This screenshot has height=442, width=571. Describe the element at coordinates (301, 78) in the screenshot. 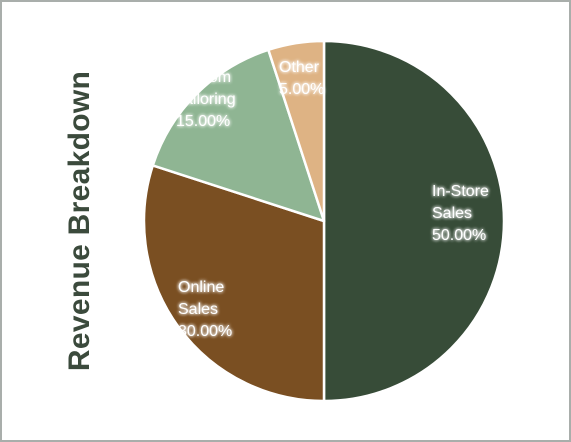

I see `slice-label-other: Other 5.00%` at that location.